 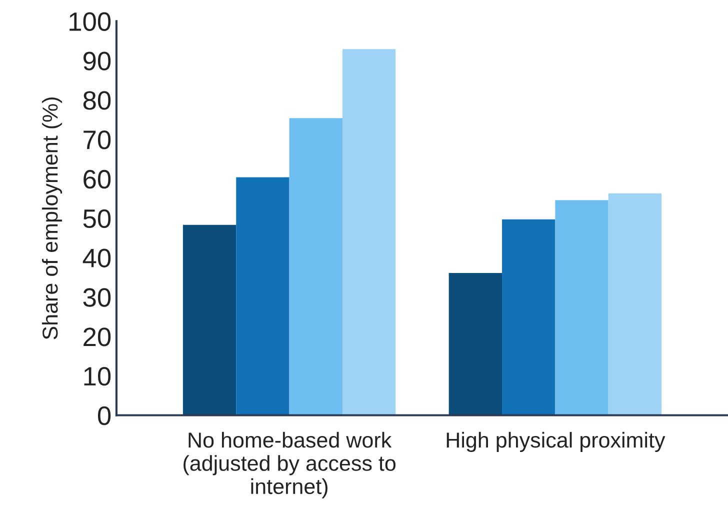 I want to click on x-tick-label: High physical proximity, so click(x=556, y=442).